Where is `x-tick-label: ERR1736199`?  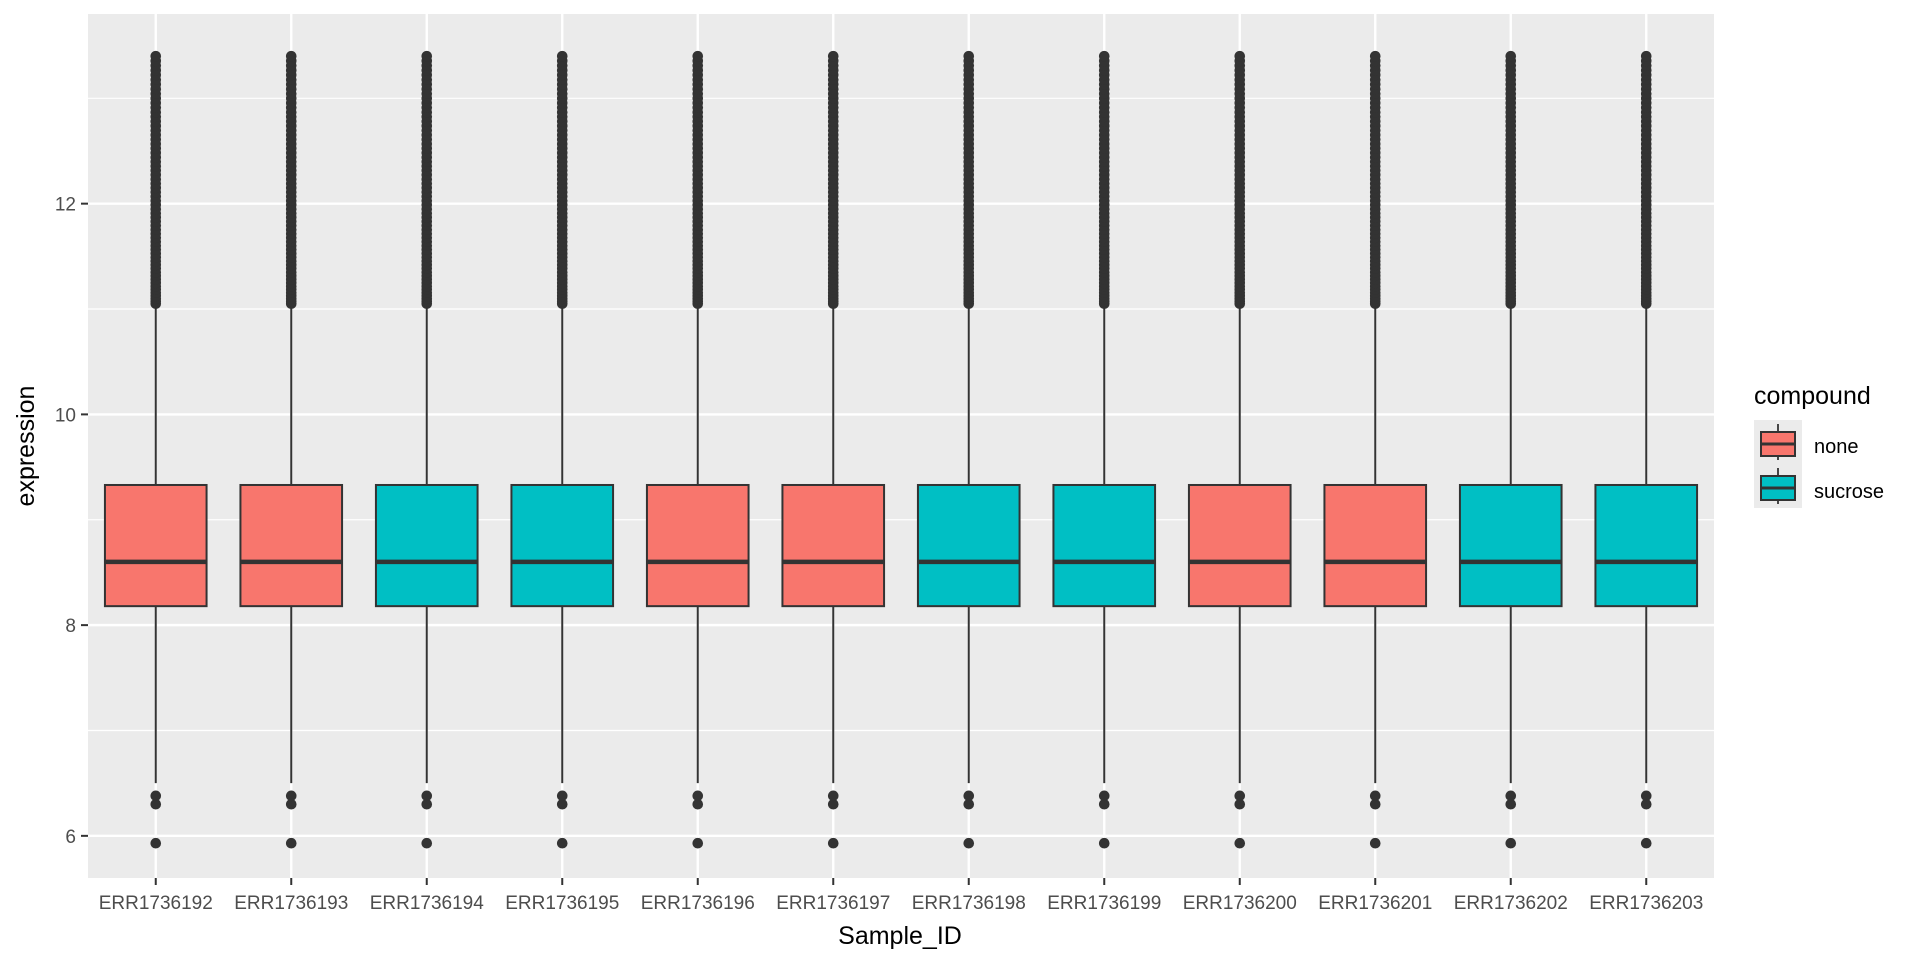
x-tick-label: ERR1736199 is located at coordinates (1104, 903).